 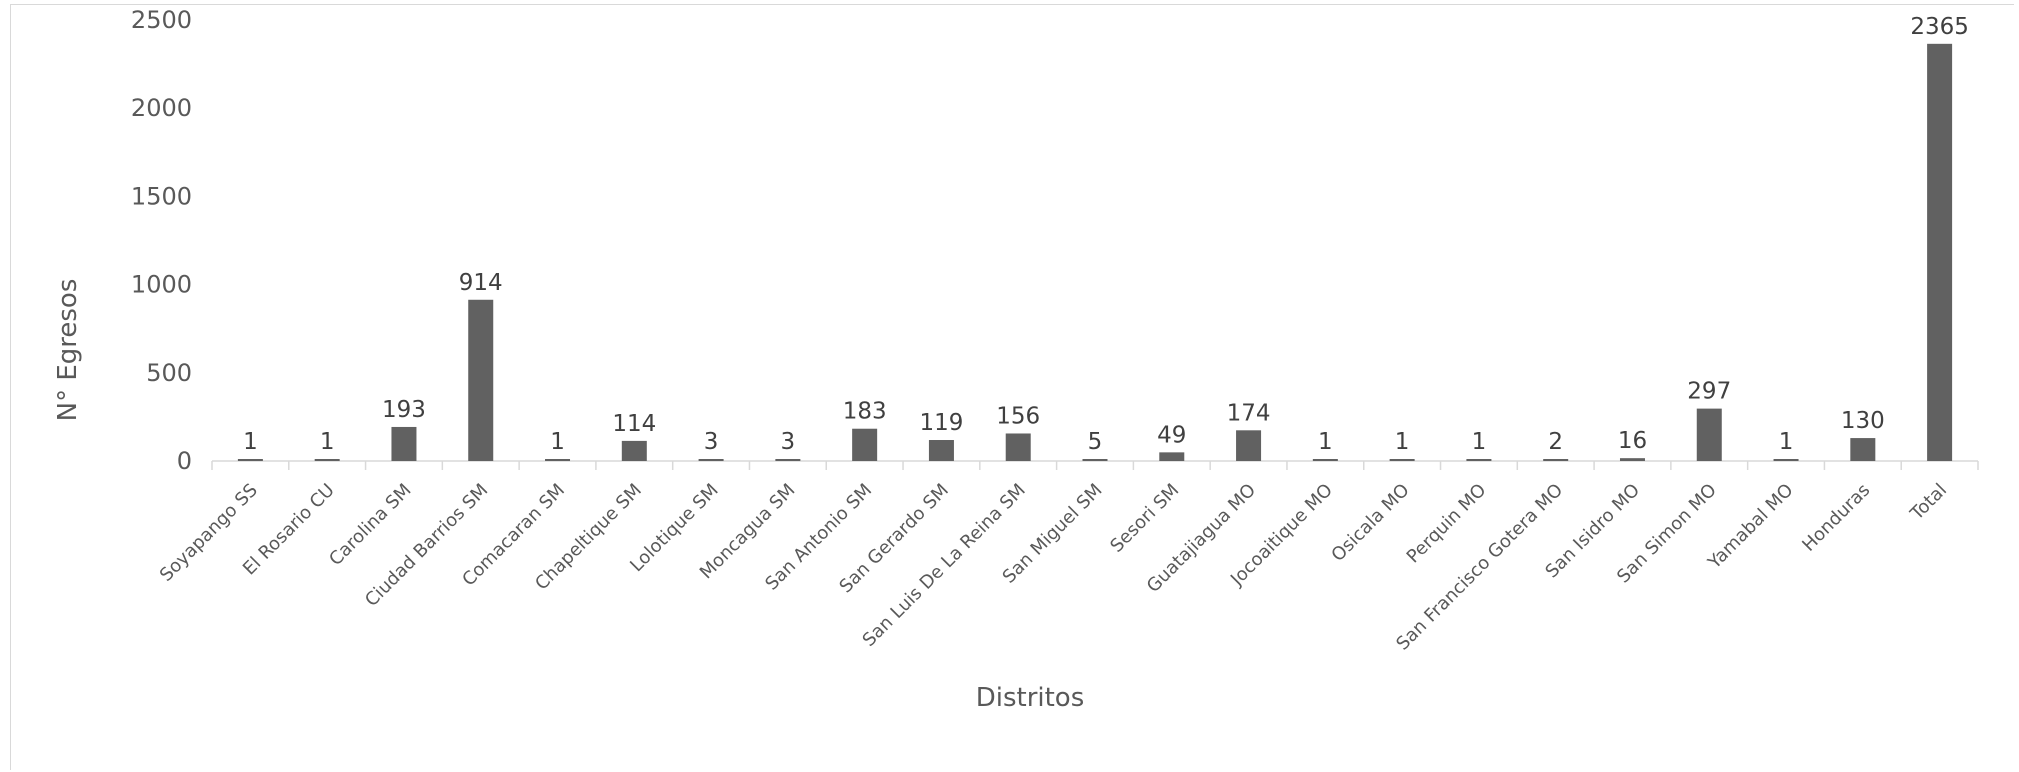 What do you see at coordinates (634, 424) in the screenshot?
I see `data-label: 114` at bounding box center [634, 424].